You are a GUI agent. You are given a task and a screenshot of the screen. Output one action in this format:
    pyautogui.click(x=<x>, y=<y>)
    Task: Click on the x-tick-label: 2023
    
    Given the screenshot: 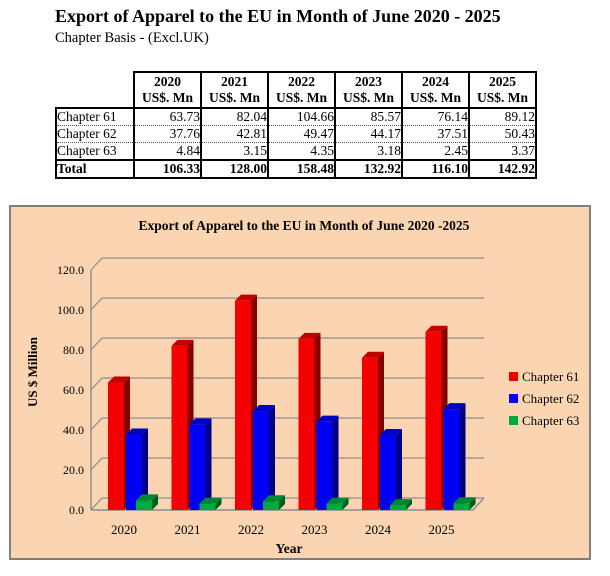 What is the action you would take?
    pyautogui.click(x=315, y=529)
    